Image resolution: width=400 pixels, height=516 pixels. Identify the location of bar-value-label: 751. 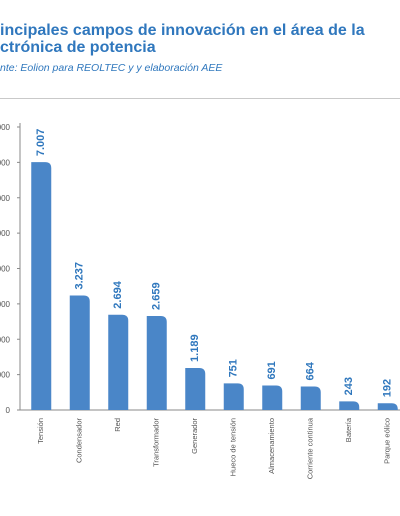
(234, 368).